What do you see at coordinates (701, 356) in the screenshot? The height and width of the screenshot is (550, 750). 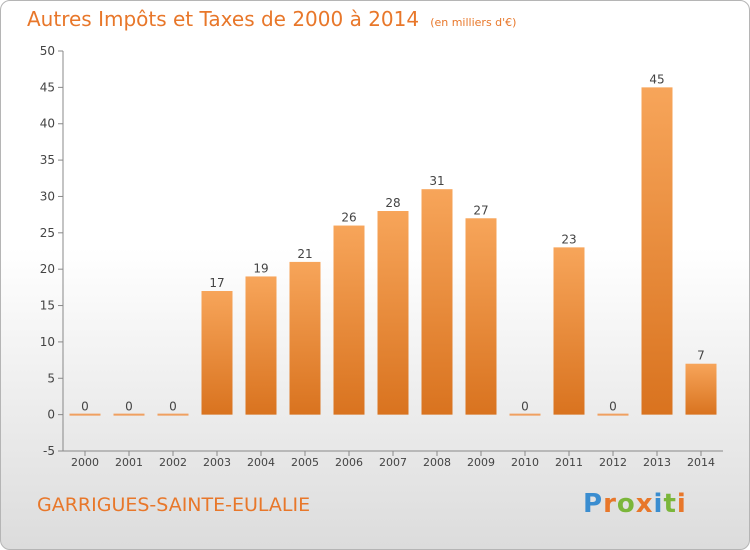 I see `data-label: 7` at bounding box center [701, 356].